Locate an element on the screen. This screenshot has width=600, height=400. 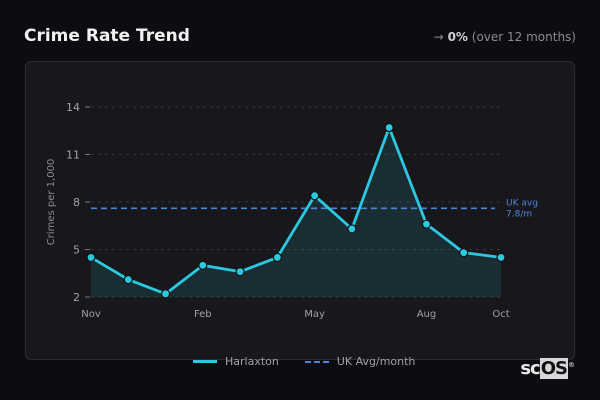
x-tick-label: Oct is located at coordinates (500, 314).